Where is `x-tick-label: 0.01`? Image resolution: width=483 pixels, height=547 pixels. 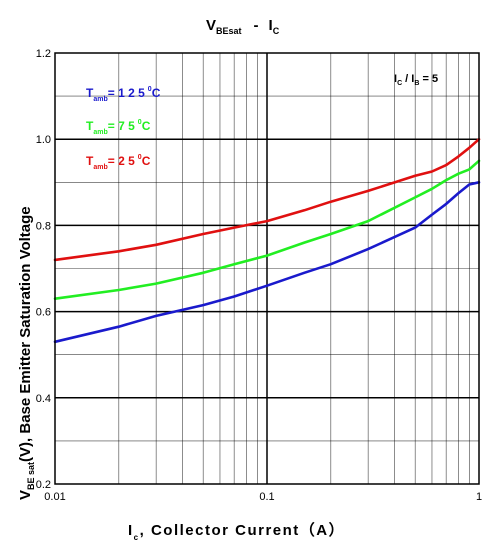
x-tick-label: 0.01 is located at coordinates (54, 497).